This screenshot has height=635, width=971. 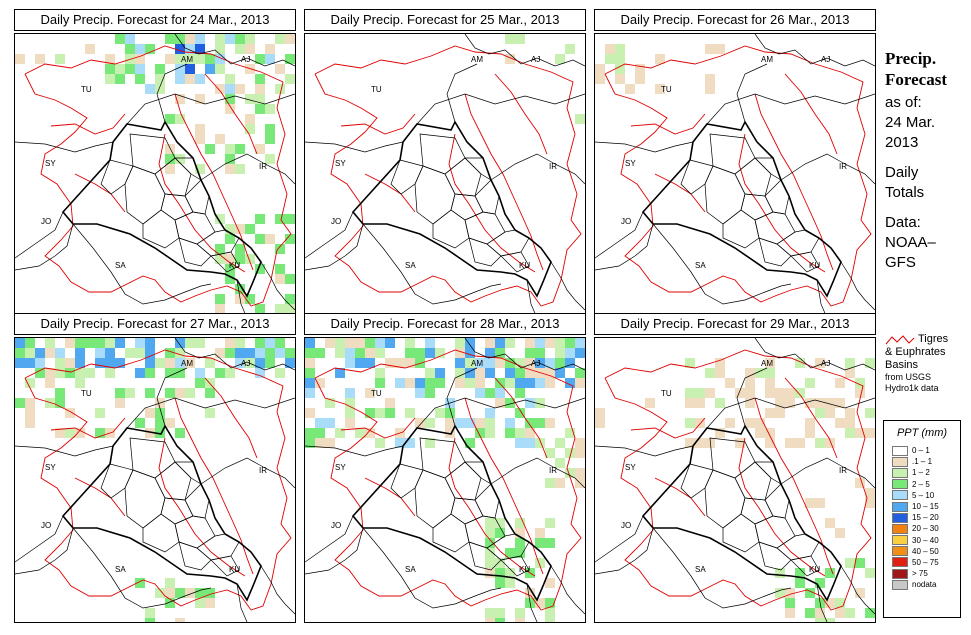 What do you see at coordinates (915, 352) in the screenshot?
I see `basin-line2: & Euphrates` at bounding box center [915, 352].